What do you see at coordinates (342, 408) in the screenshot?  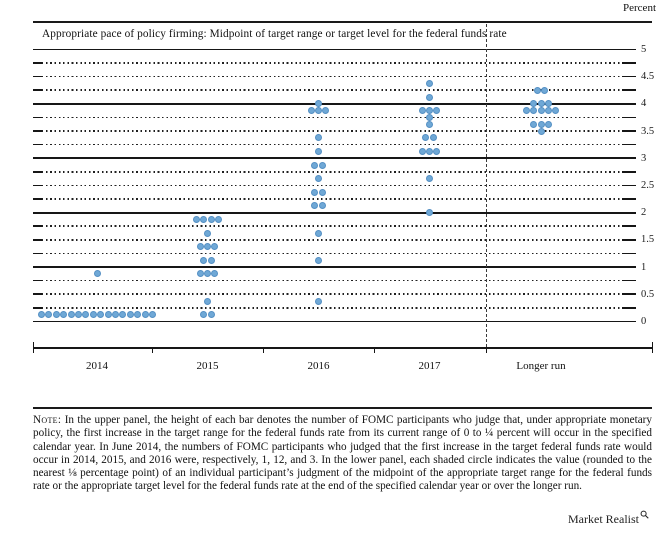 I see `note-divider-line` at bounding box center [342, 408].